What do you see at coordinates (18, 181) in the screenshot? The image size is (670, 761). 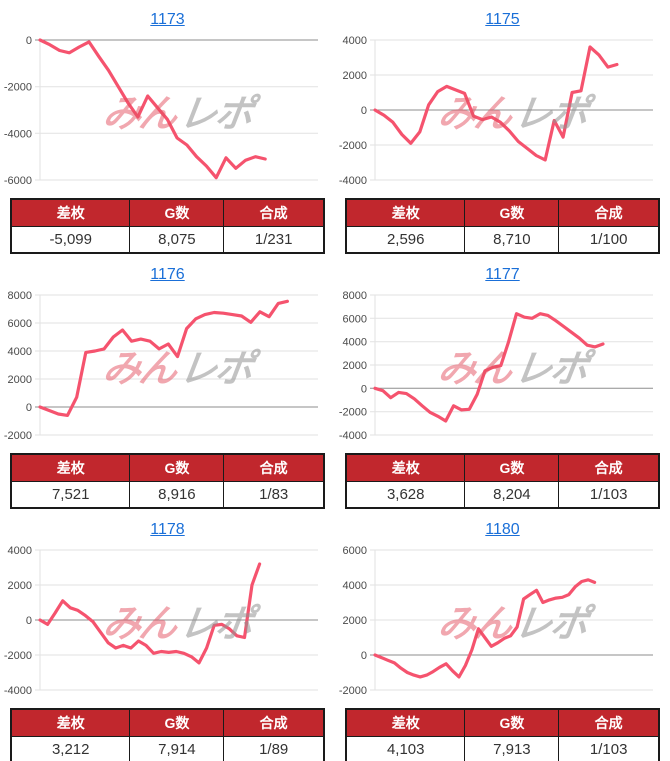 I see `svg-text: -6000` at bounding box center [18, 181].